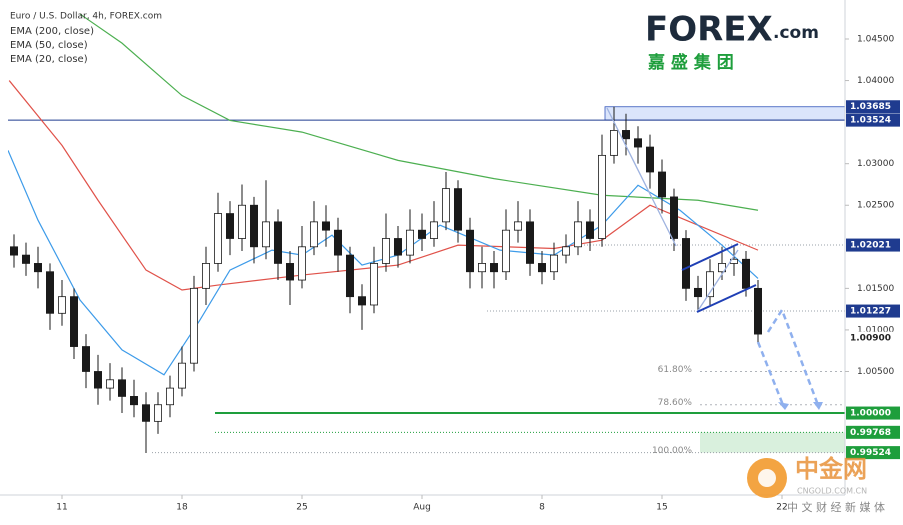  I want to click on annotations, so click(714, 258).